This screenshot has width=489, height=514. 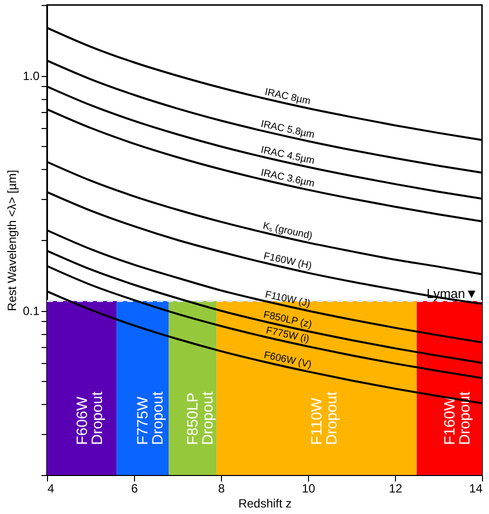 What do you see at coordinates (309, 489) in the screenshot?
I see `x-tick-label: 10` at bounding box center [309, 489].